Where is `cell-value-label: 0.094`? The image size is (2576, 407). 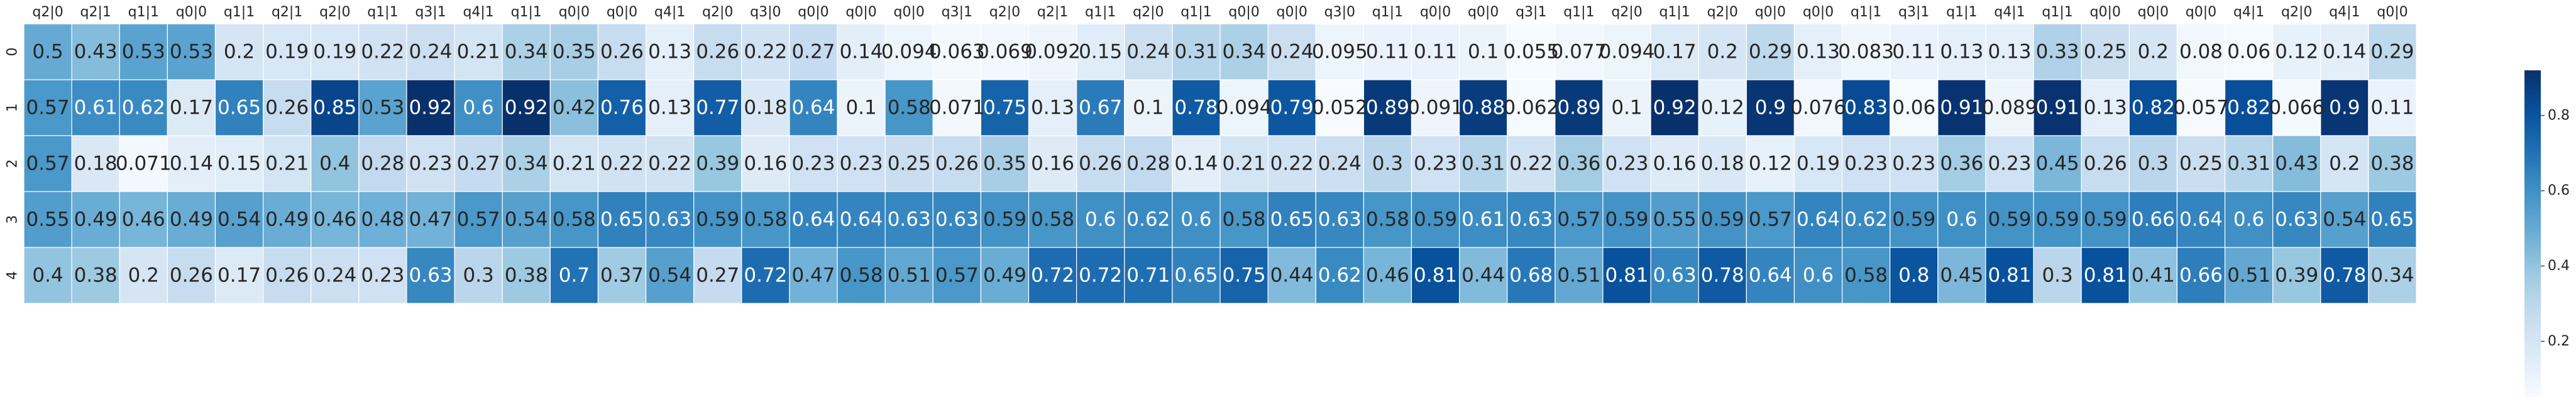
cell-value-label: 0.094 is located at coordinates (909, 52).